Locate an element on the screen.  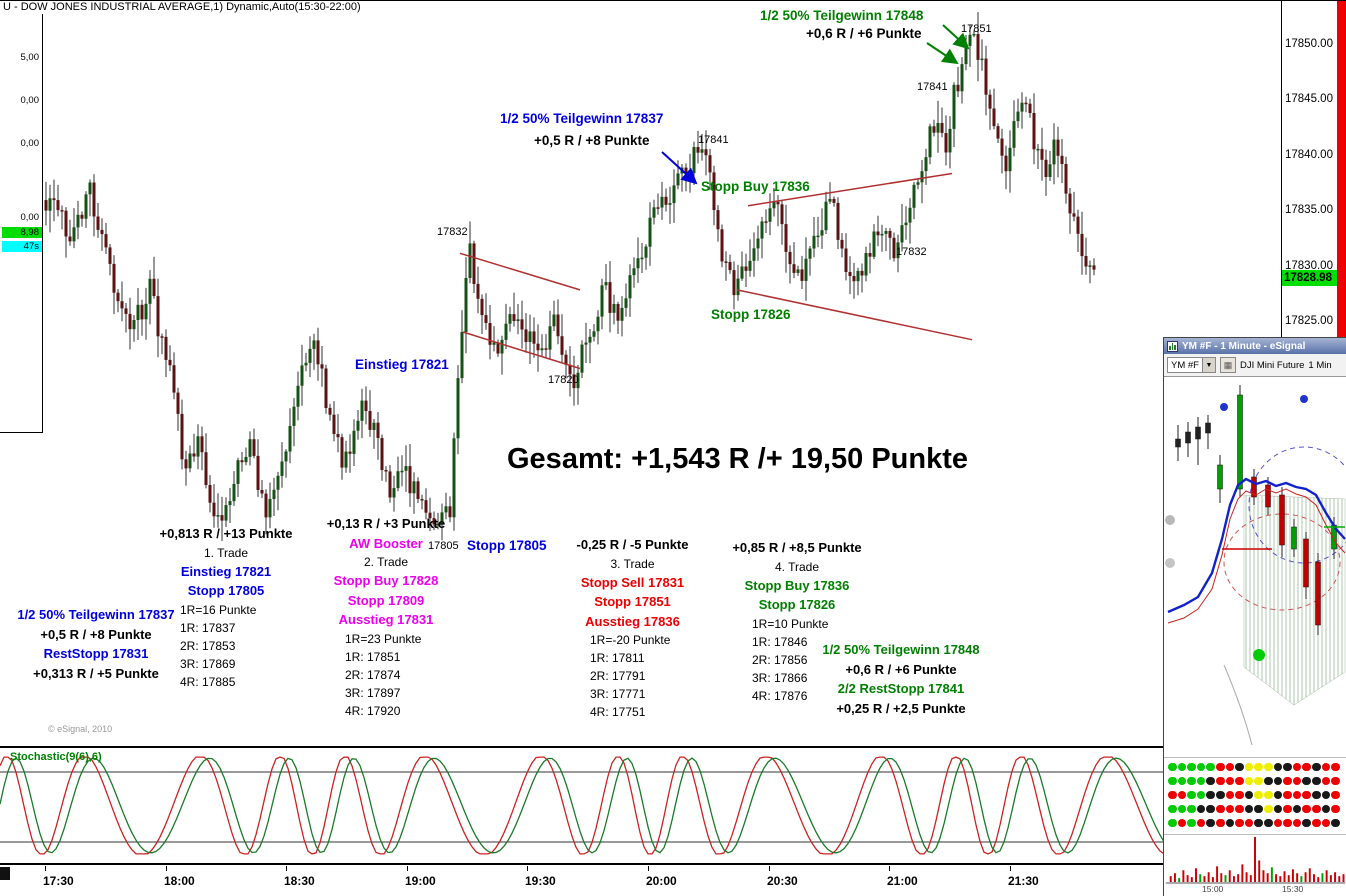
bar-countdown-badge: 47s is located at coordinates (22, 246).